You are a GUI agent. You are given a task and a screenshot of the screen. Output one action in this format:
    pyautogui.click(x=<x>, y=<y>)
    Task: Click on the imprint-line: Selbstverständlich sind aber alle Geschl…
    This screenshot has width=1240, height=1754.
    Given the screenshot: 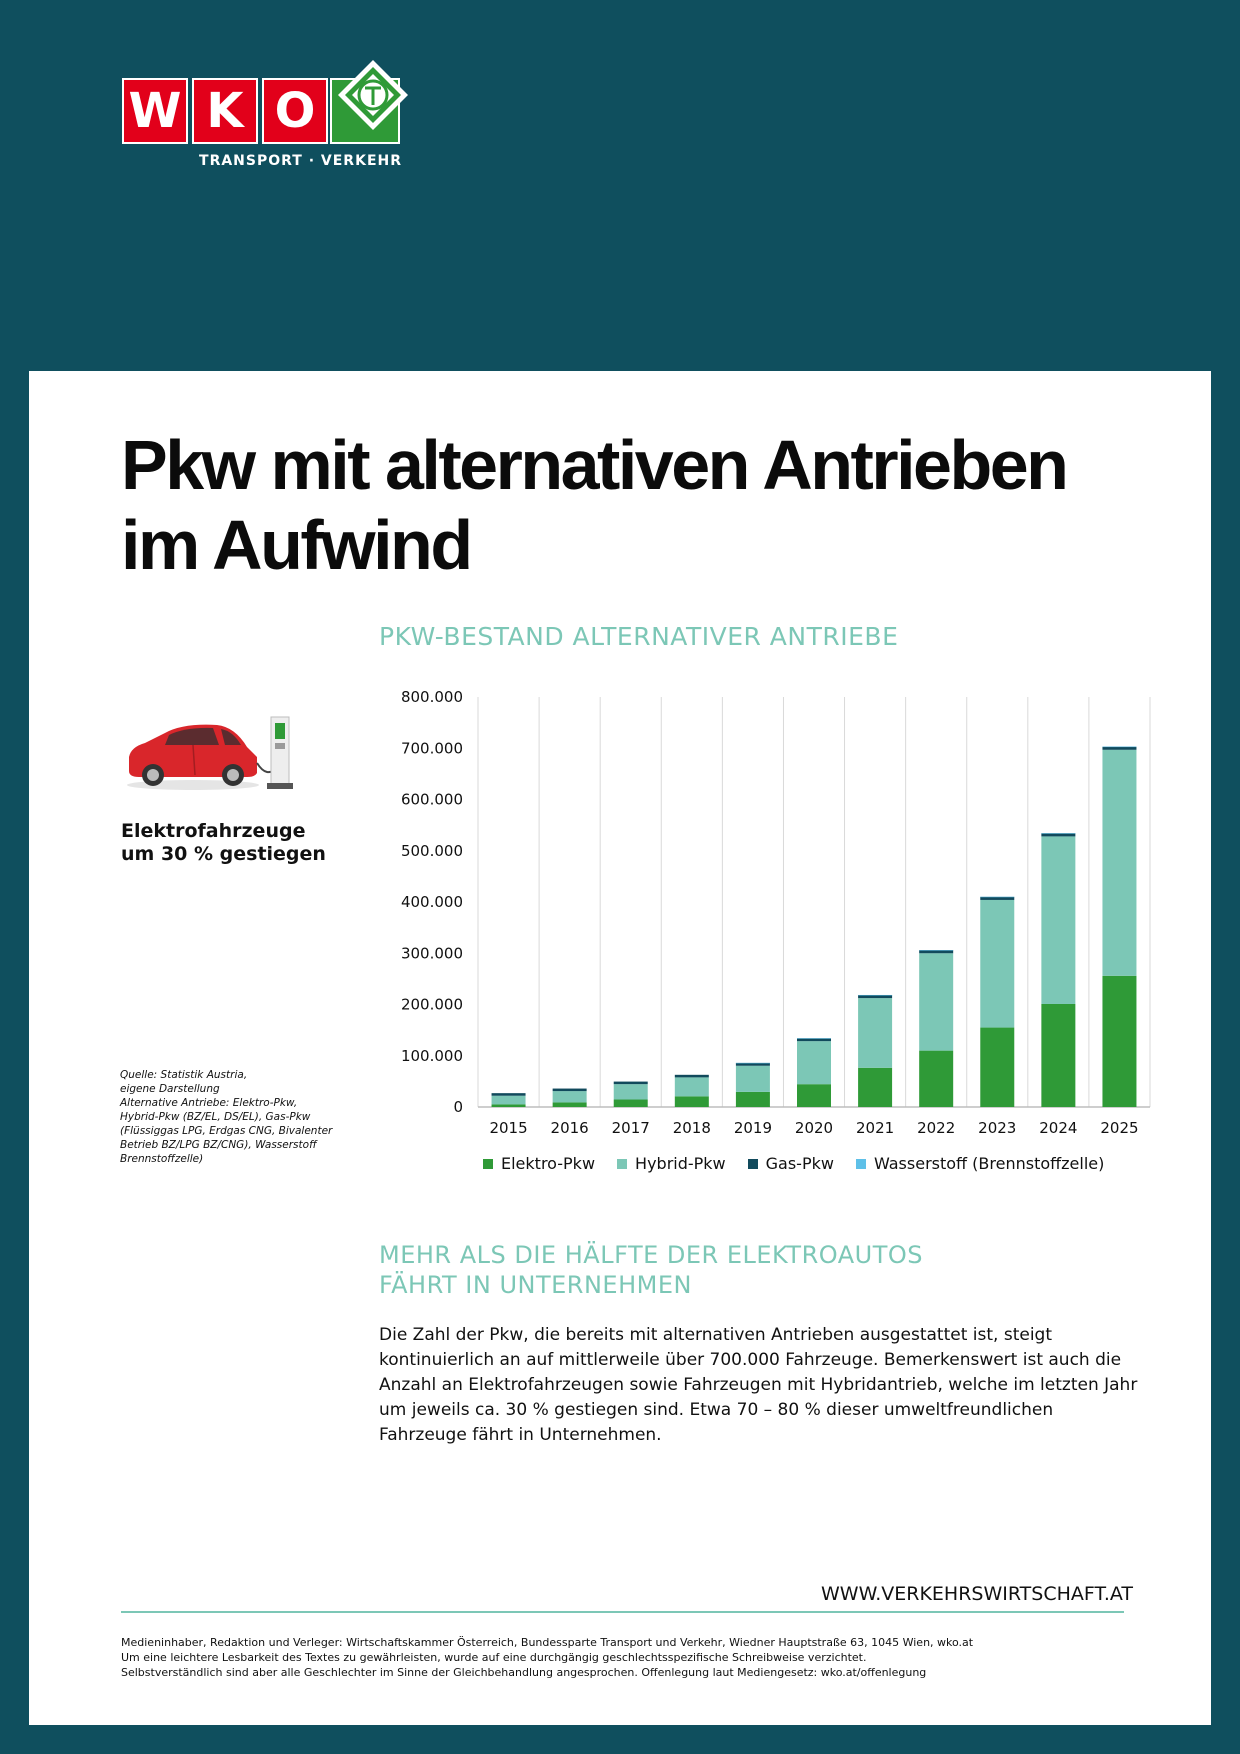 What is the action you would take?
    pyautogui.click(x=524, y=1672)
    